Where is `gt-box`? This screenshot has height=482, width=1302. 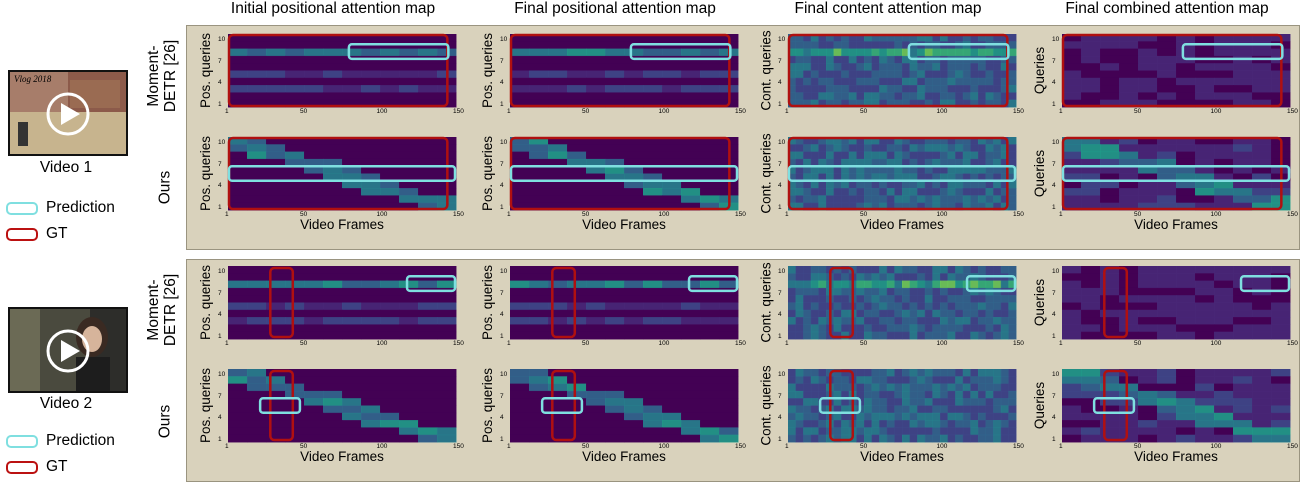 gt-box is located at coordinates (1116, 405).